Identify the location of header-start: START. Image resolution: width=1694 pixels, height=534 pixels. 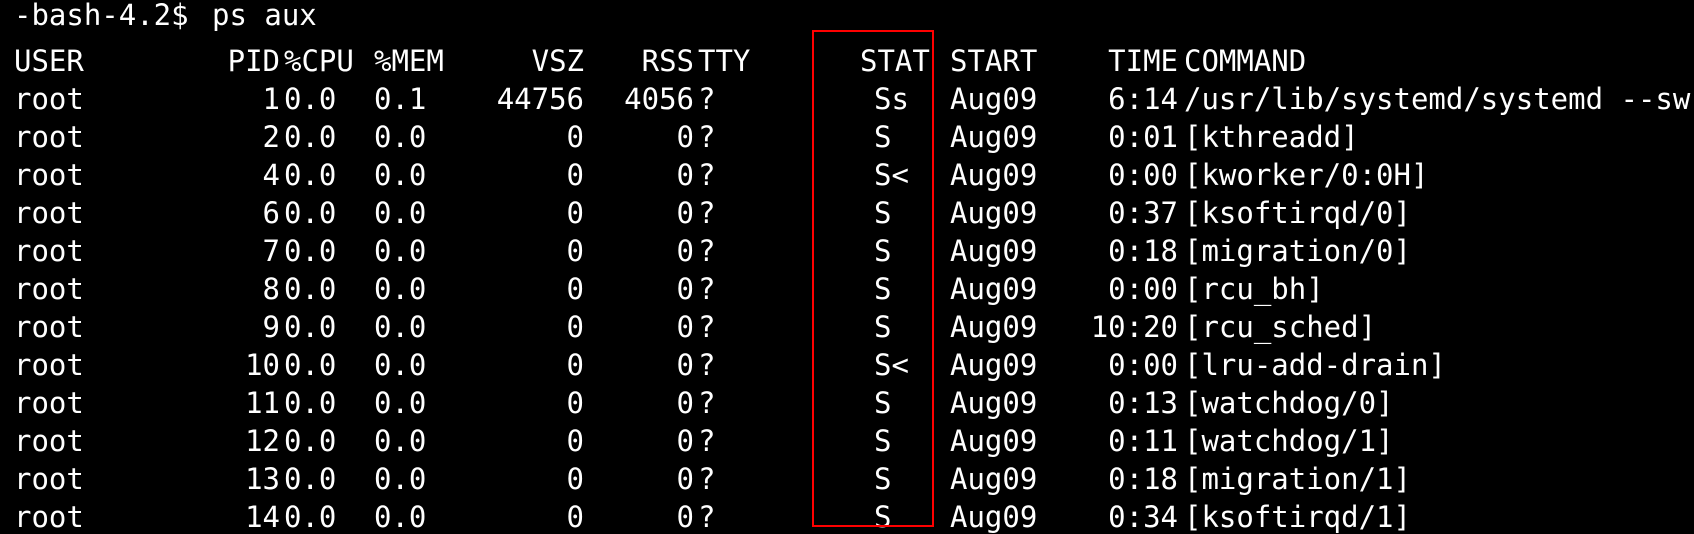
(994, 61).